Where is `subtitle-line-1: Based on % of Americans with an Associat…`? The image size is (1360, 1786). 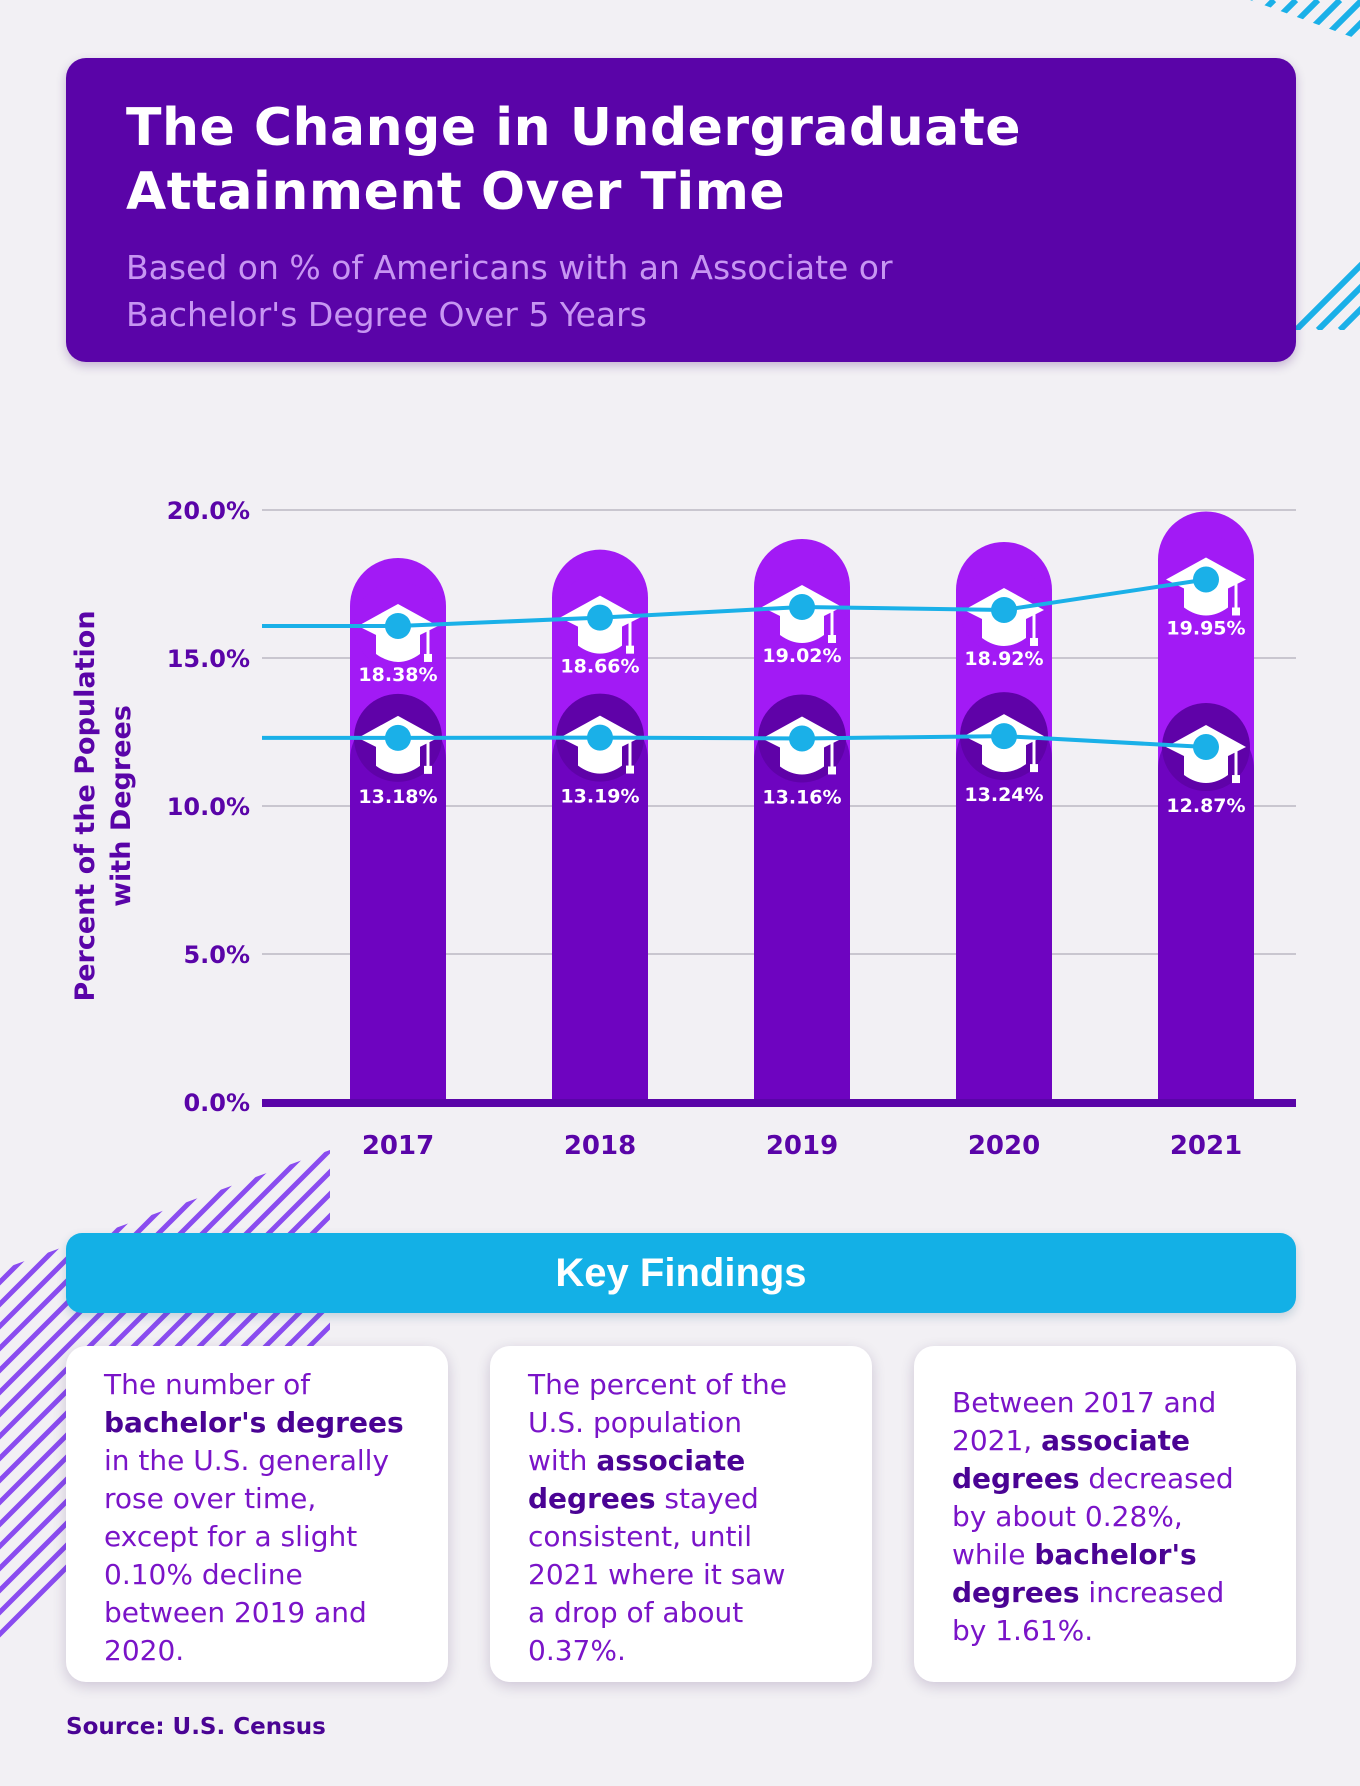 subtitle-line-1: Based on % of Americans with an Associat… is located at coordinates (509, 267).